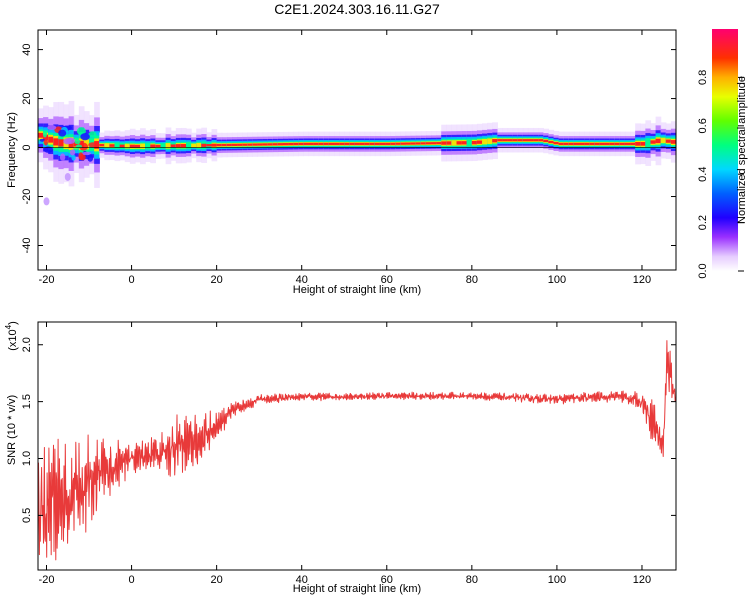  Describe the element at coordinates (703, 125) in the screenshot. I see `colorbar-tick-label: 0.6` at that location.